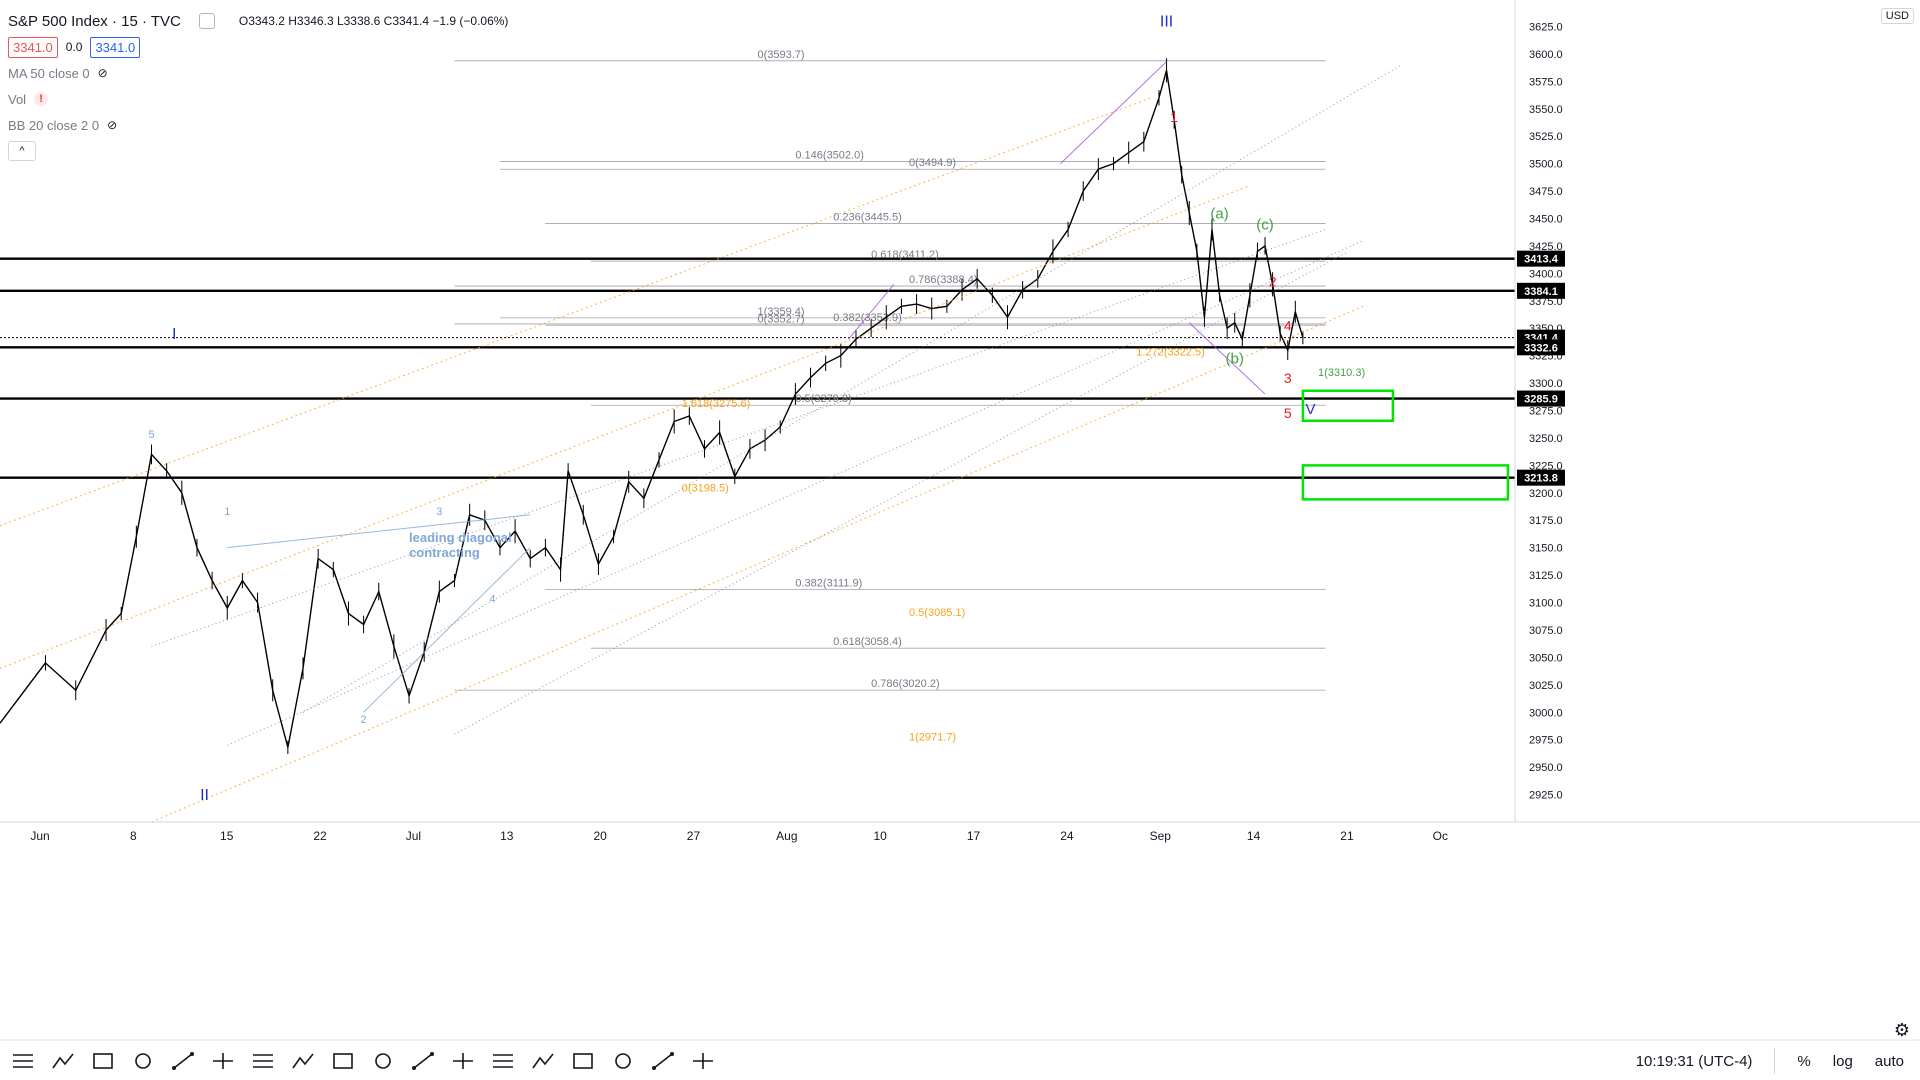 The height and width of the screenshot is (1080, 1920). Describe the element at coordinates (463, 1061) in the screenshot. I see `ellipse-icon` at that location.